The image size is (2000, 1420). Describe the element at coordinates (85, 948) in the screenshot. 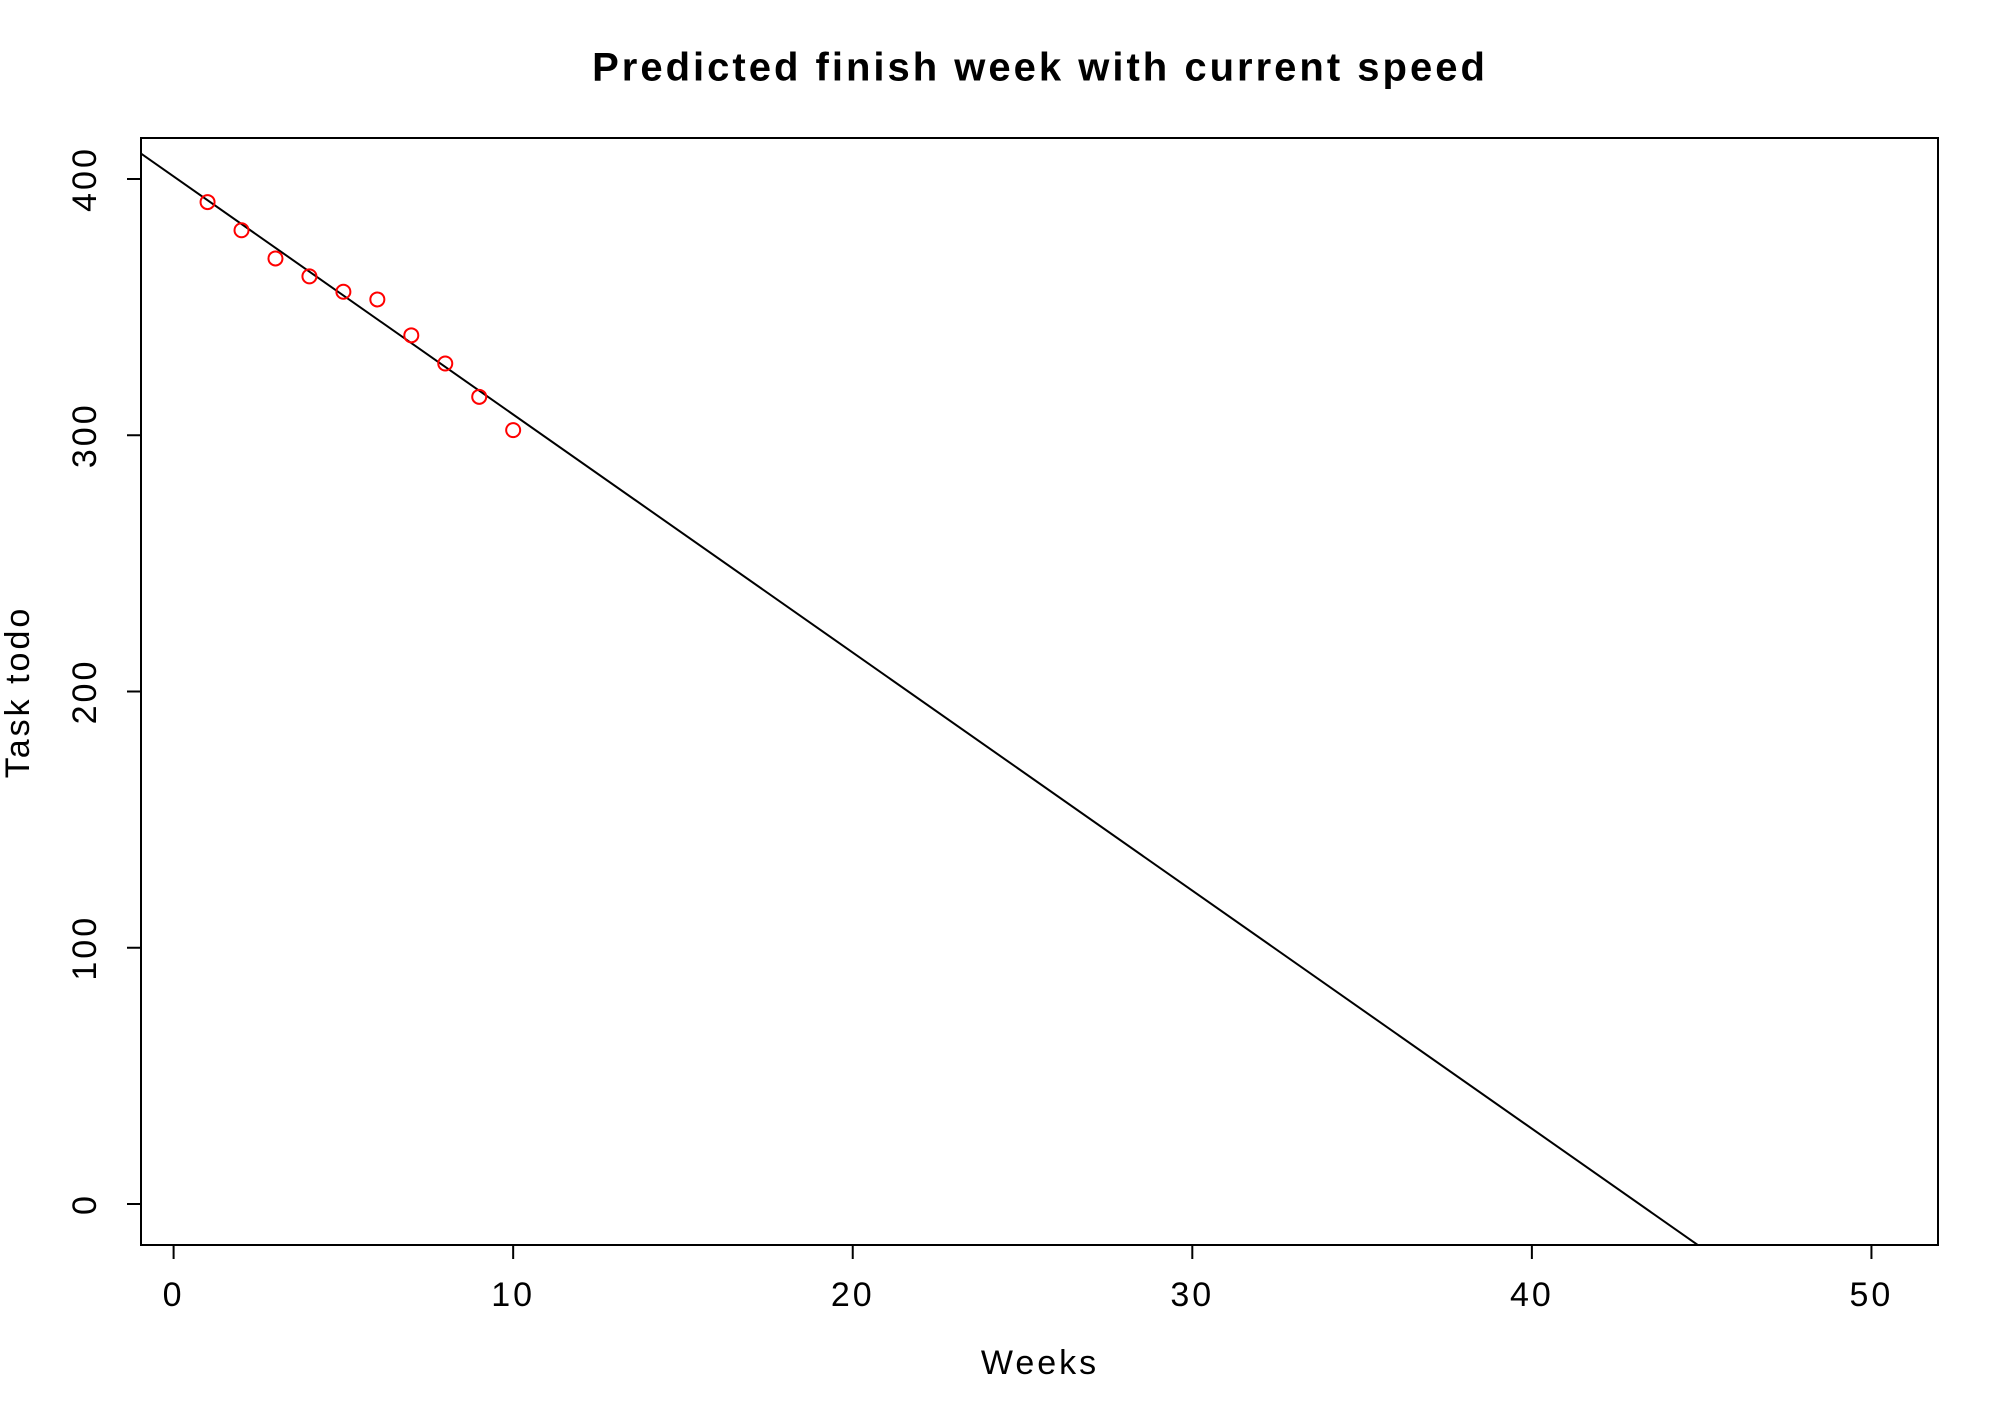

I see `y-tick-label: 100` at that location.